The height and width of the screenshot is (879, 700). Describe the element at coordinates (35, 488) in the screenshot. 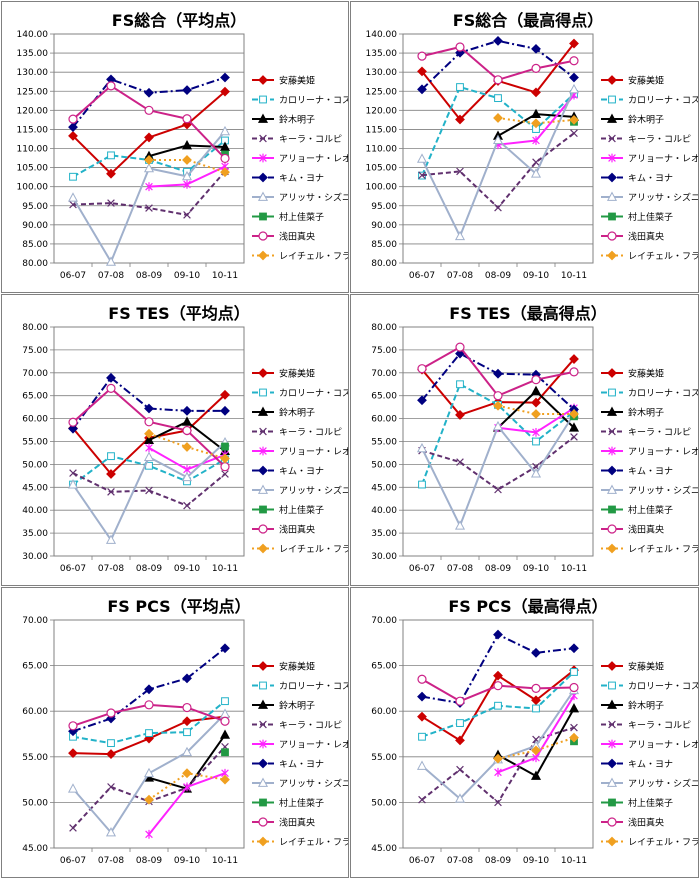

I see `y-tick-label: 45.00` at that location.